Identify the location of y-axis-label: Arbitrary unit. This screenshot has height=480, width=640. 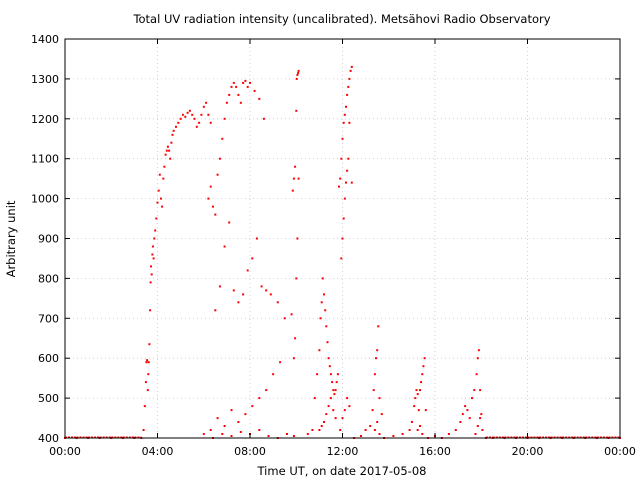
(11, 238).